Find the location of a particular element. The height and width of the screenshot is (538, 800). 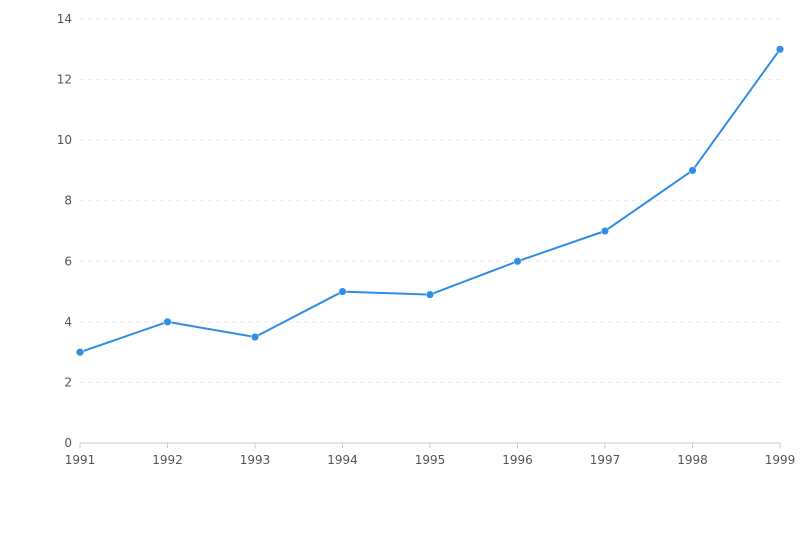

x-tick-label: 1992 is located at coordinates (167, 460).